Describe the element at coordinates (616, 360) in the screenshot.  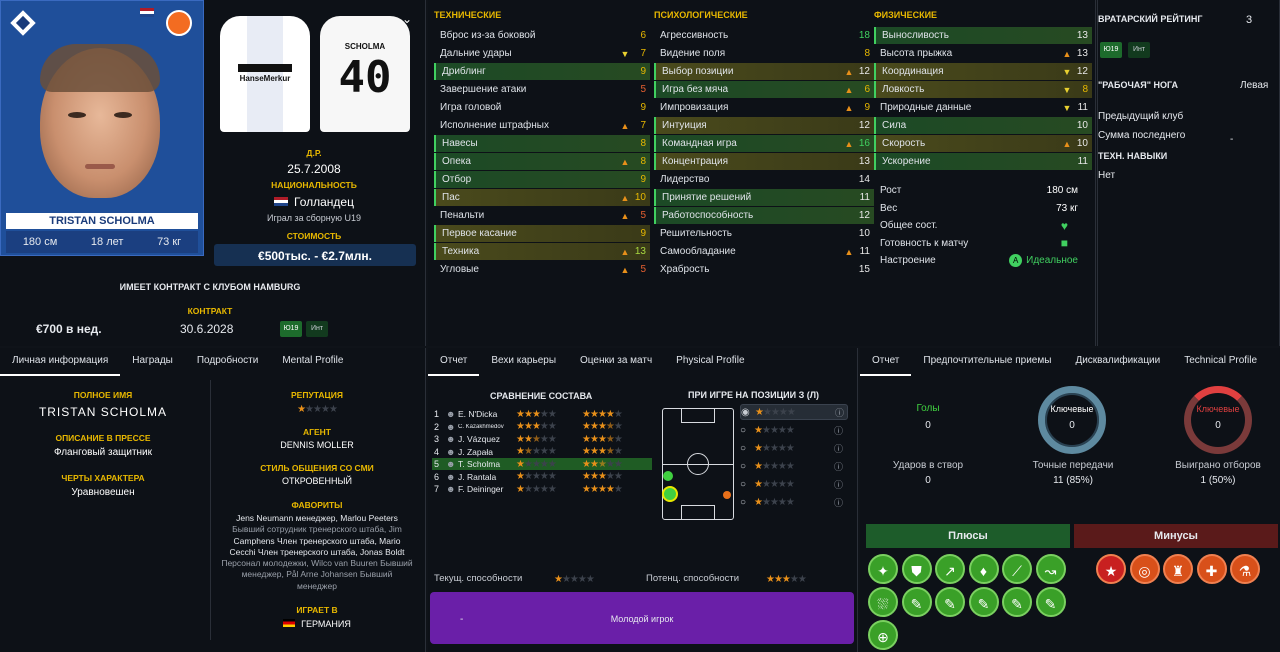
I see `tab-ratings: Оценки за матч` at that location.